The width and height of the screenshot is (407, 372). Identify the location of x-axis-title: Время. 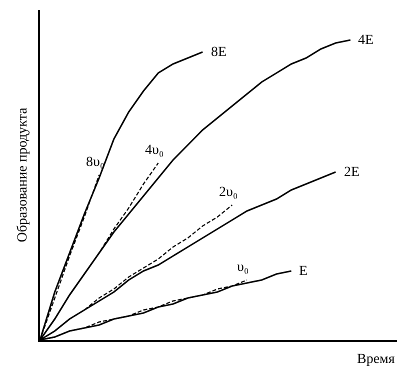
(376, 359).